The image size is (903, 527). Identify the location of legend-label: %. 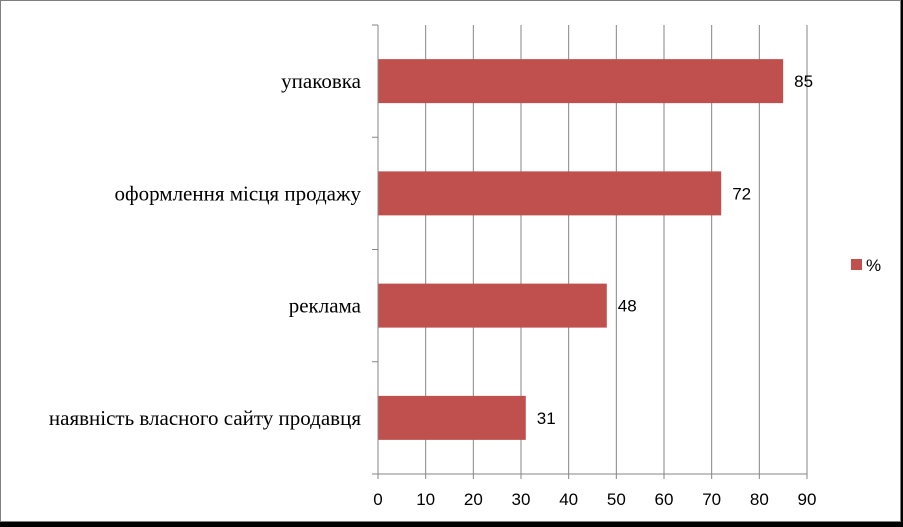
(873, 265).